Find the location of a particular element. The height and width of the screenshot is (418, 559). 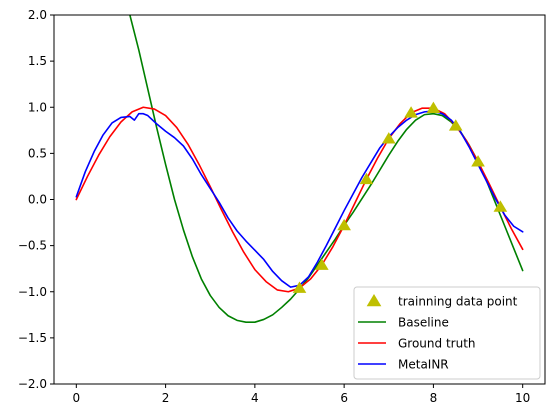

y-axis: −2.0 −1.5 −1.0 −0.5 0.0 0.5 1.0 1.5 2.0 is located at coordinates (36, 199).